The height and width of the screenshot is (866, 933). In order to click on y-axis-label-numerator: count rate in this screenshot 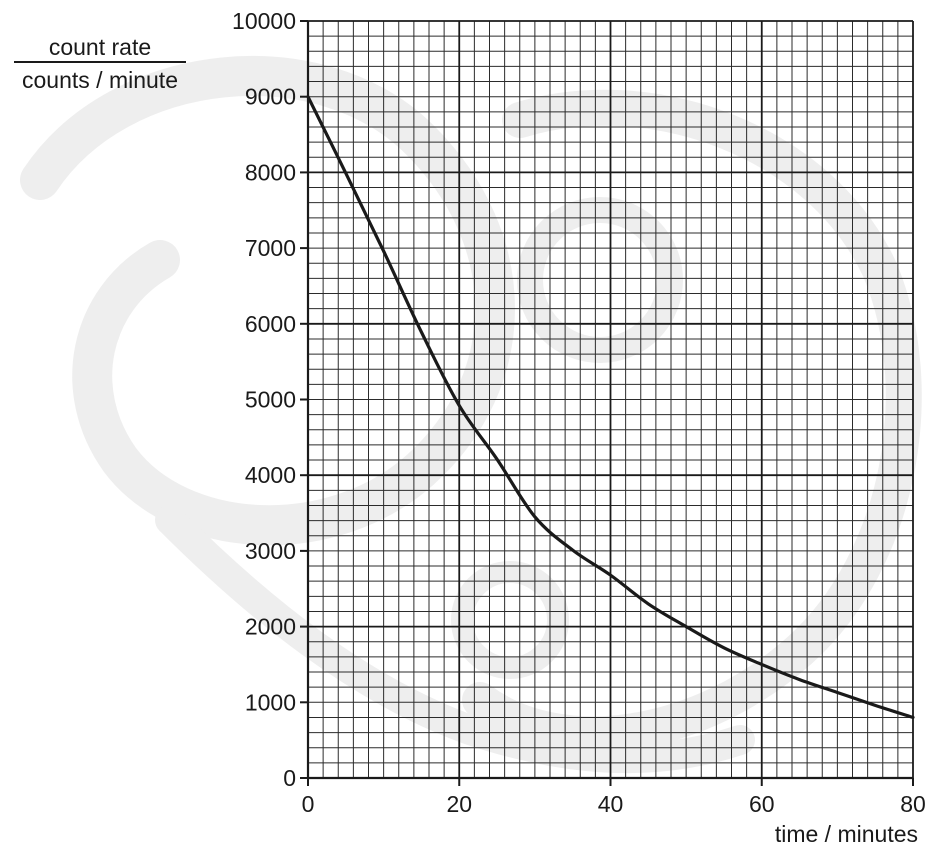, I will do `click(100, 47)`.